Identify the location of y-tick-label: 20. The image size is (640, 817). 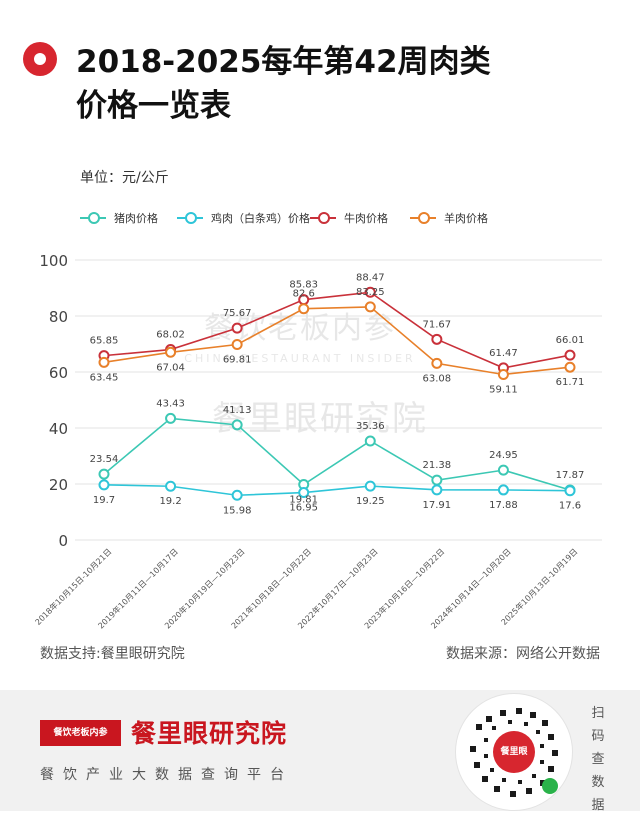
(58, 485).